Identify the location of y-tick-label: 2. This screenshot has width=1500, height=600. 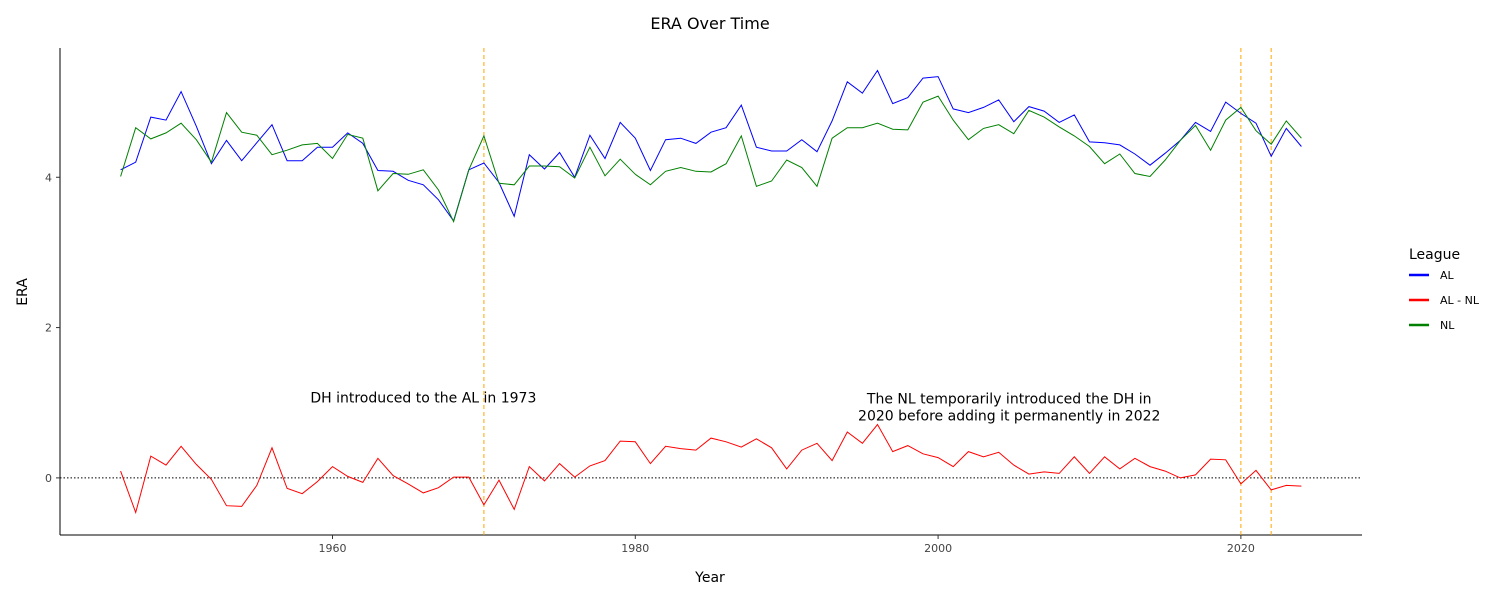
(48, 328).